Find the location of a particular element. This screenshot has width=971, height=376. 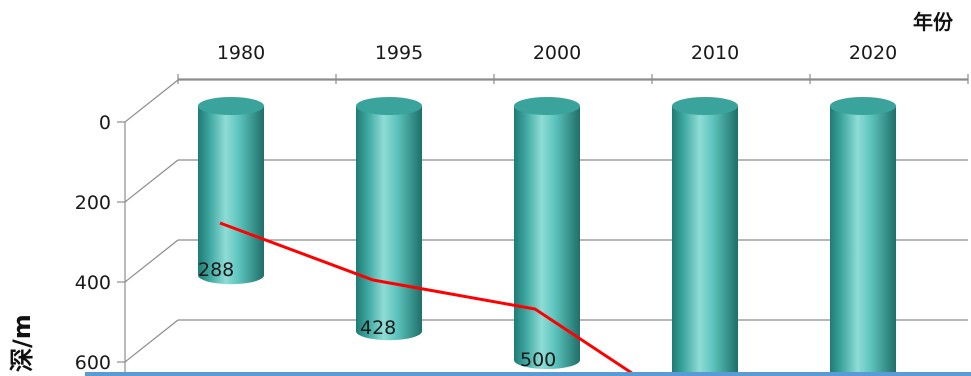

x-axis-title: 年份 is located at coordinates (933, 22).